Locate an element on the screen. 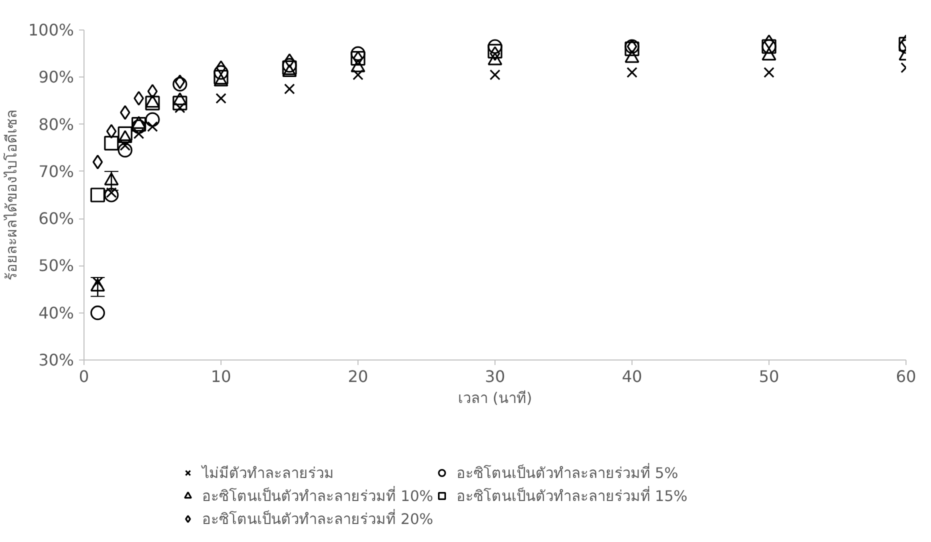 This screenshot has height=542, width=931. legend-label: อะซิโตนเป็นตัวทำละลายร่วมที่ 5% is located at coordinates (567, 473).